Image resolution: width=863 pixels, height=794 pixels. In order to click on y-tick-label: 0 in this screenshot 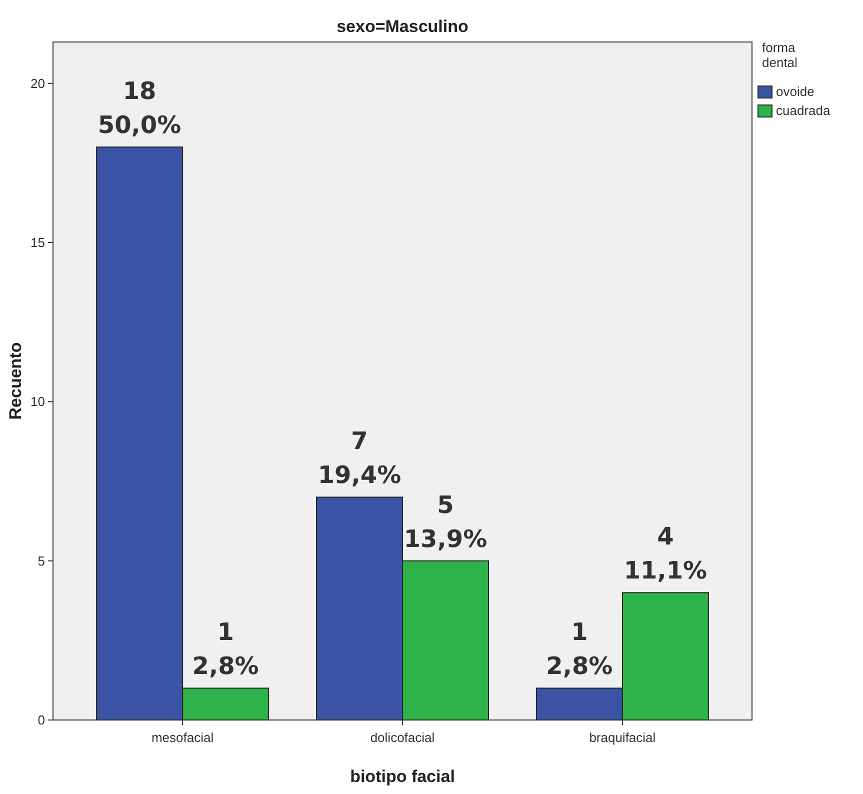, I will do `click(41, 720)`.